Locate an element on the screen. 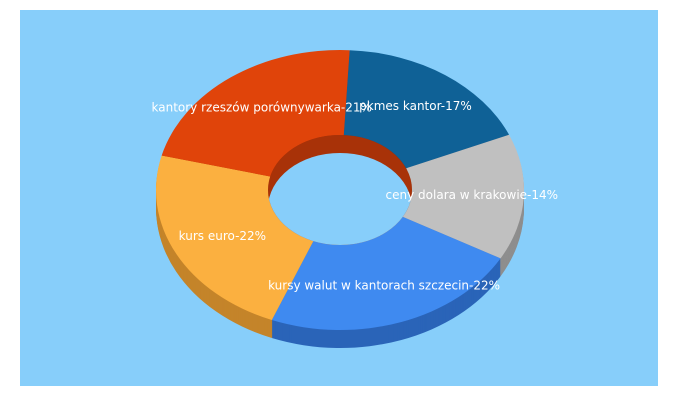 Image resolution: width=680 pixels, height=404 pixels. hole is located at coordinates (340, 199).